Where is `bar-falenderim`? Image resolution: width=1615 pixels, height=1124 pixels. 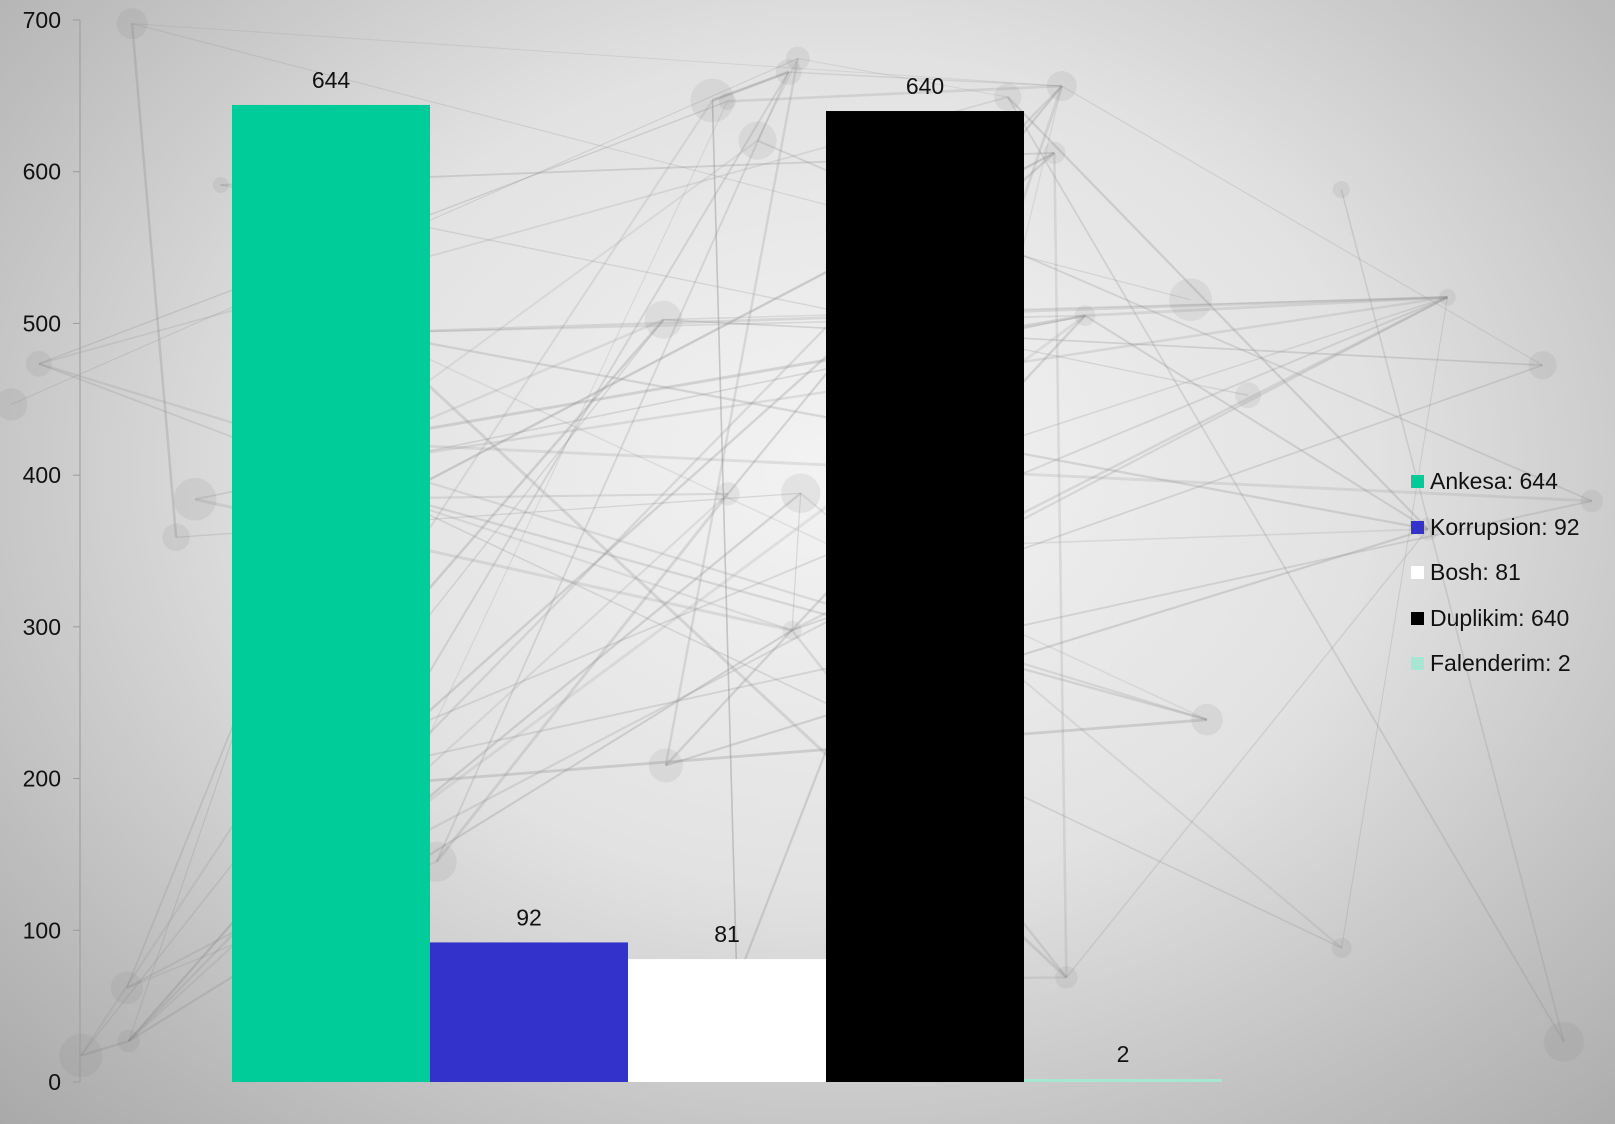
bar-falenderim is located at coordinates (1123, 1080).